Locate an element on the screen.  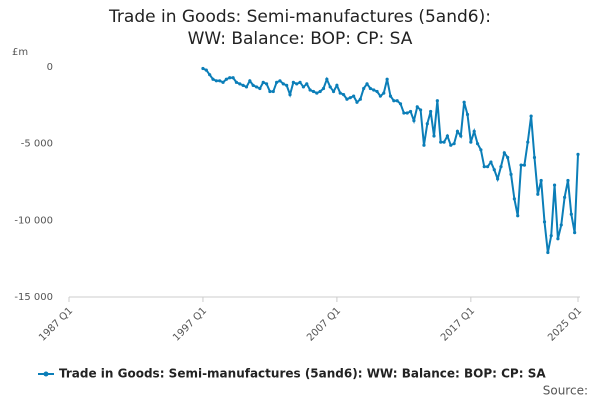
x-tick-label: 2017 Q1 is located at coordinates (458, 324).